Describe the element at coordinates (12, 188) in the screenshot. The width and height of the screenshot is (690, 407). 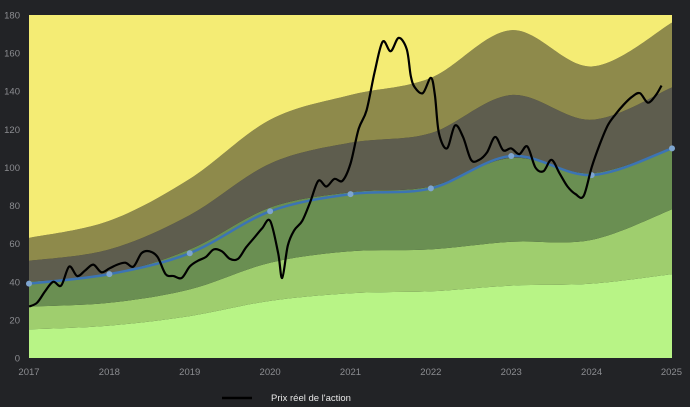
I see `y-axis: 0 20 40 60 80 100 120 140 160 180` at that location.